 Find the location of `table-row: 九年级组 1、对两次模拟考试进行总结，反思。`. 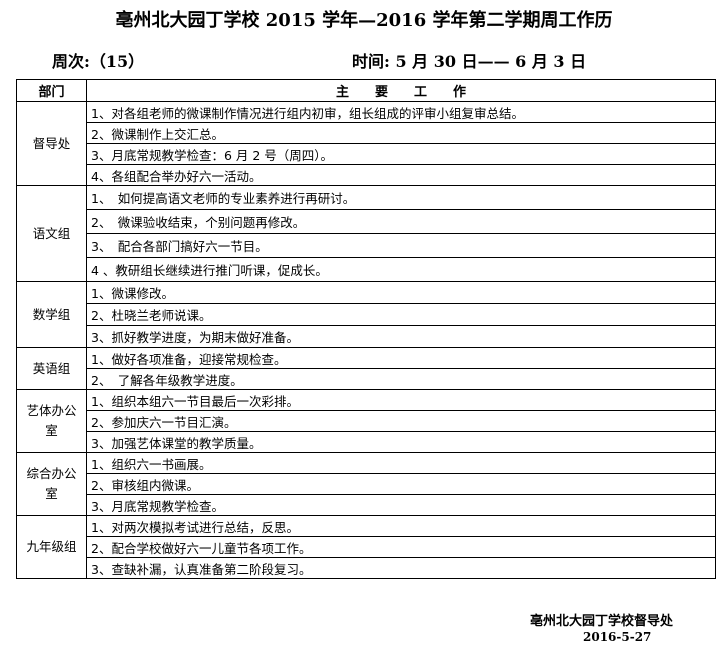

table-row: 九年级组 1、对两次模拟考试进行总结，反思。 is located at coordinates (366, 547).